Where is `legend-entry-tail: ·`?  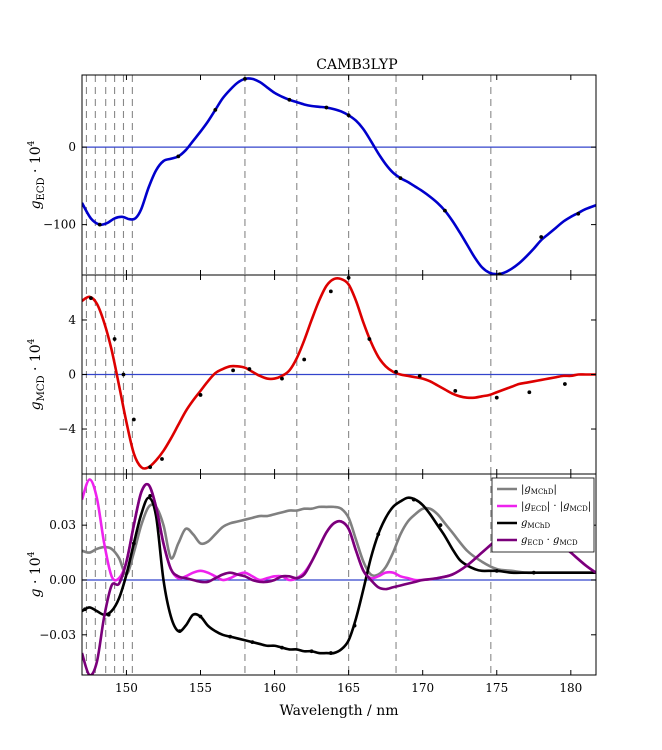
legend-entry-tail: · is located at coordinates (548, 540).